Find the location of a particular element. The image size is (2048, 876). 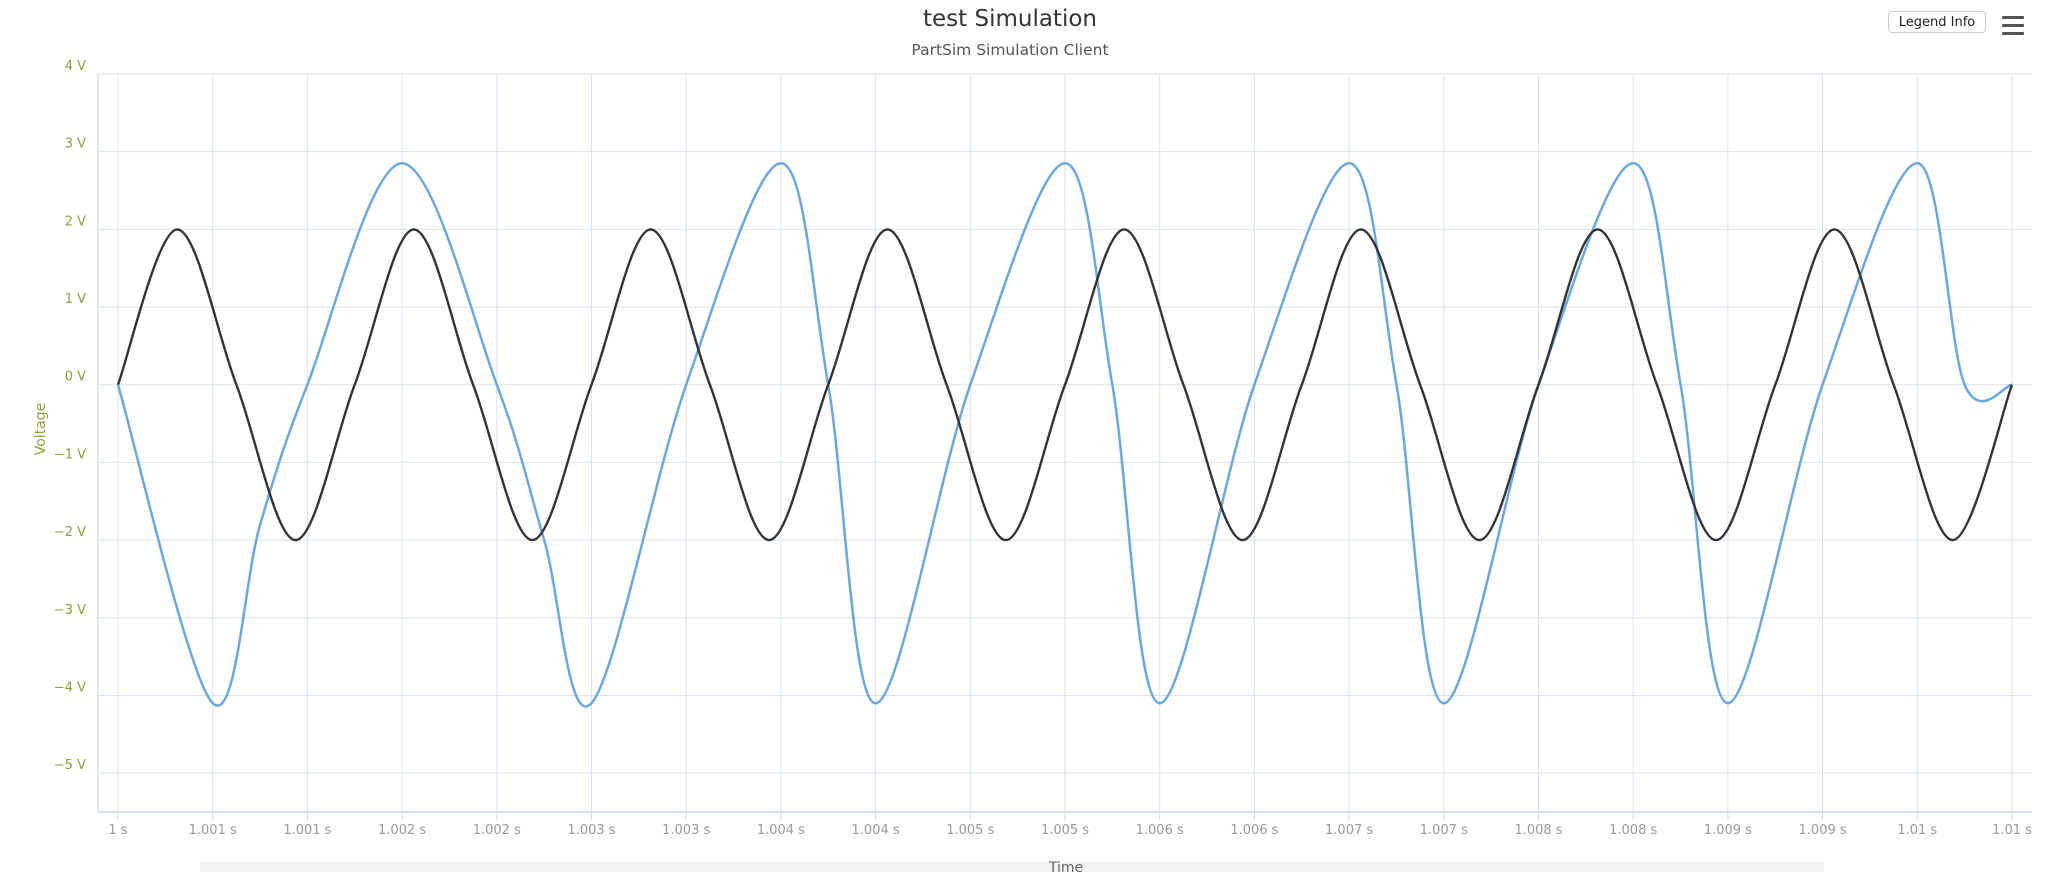

legend-info-button: Legend Info is located at coordinates (1937, 22).